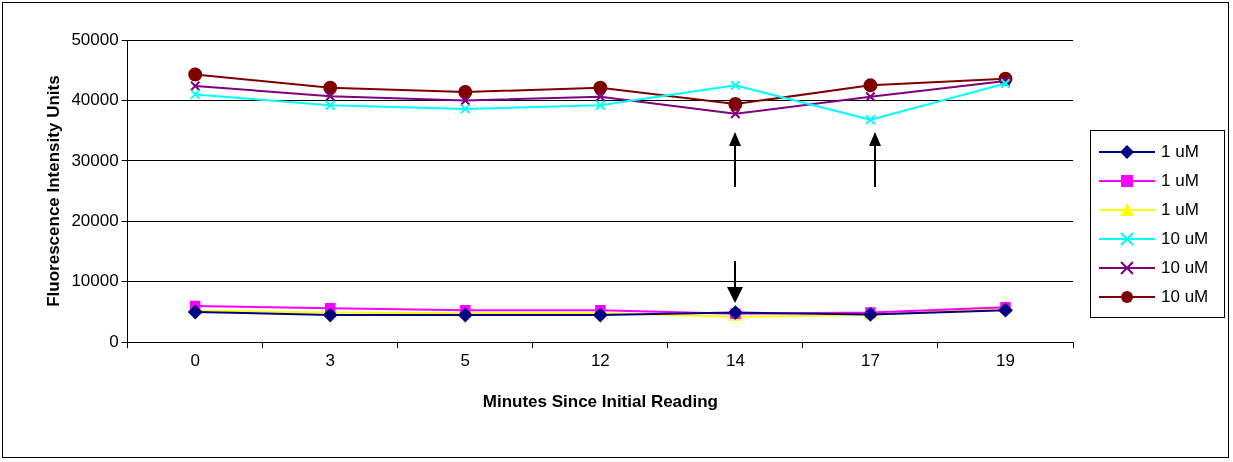 This screenshot has width=1233, height=462. What do you see at coordinates (95, 281) in the screenshot?
I see `y-tick-label: 10000` at bounding box center [95, 281].